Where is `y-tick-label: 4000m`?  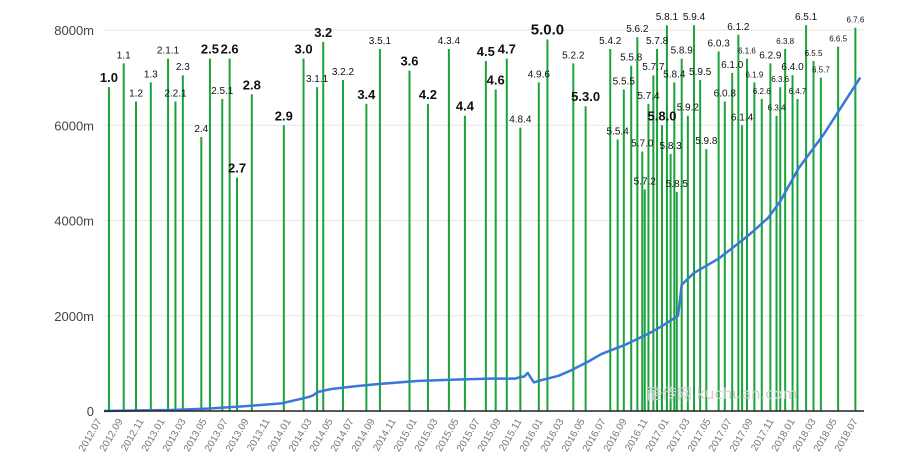 y-tick-label: 4000m is located at coordinates (74, 221).